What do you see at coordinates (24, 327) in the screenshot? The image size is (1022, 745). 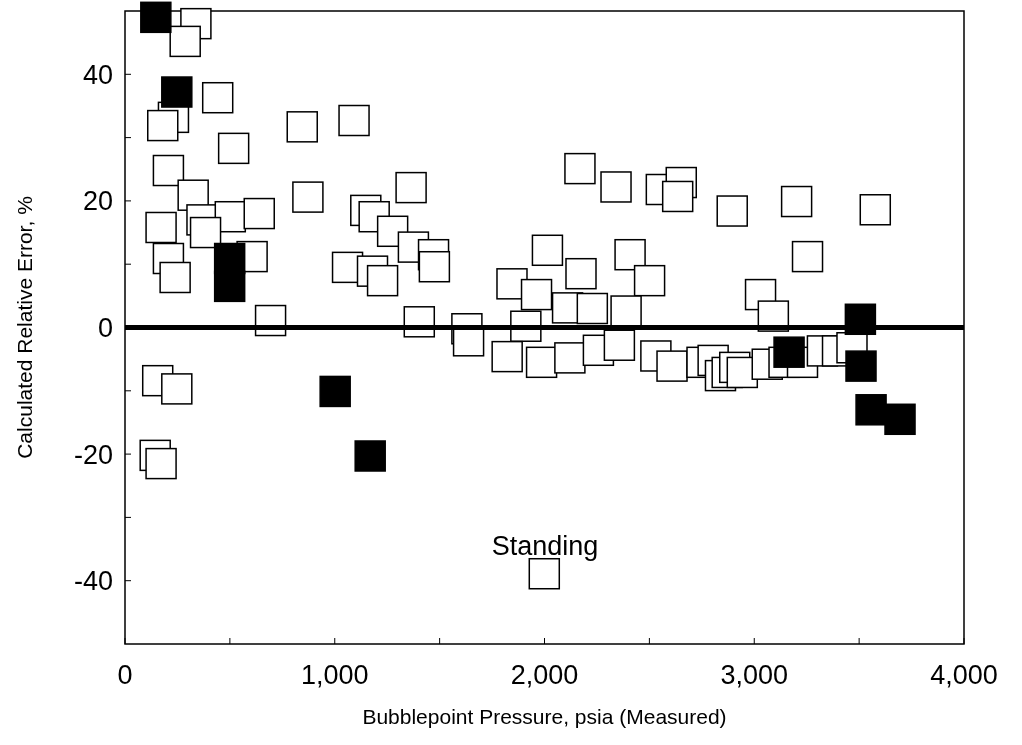 I see `y-axis-title: Calculated Relative Error, %` at bounding box center [24, 327].